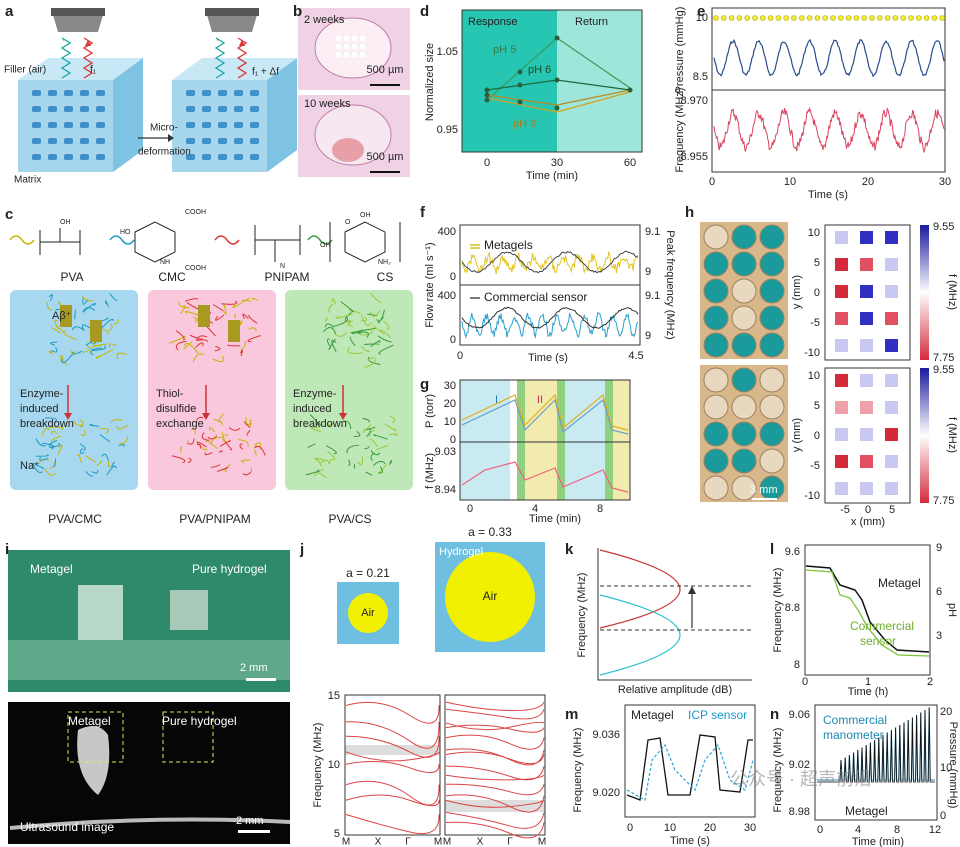 The image size is (960, 847). I want to click on arrow, so click(242, 43).